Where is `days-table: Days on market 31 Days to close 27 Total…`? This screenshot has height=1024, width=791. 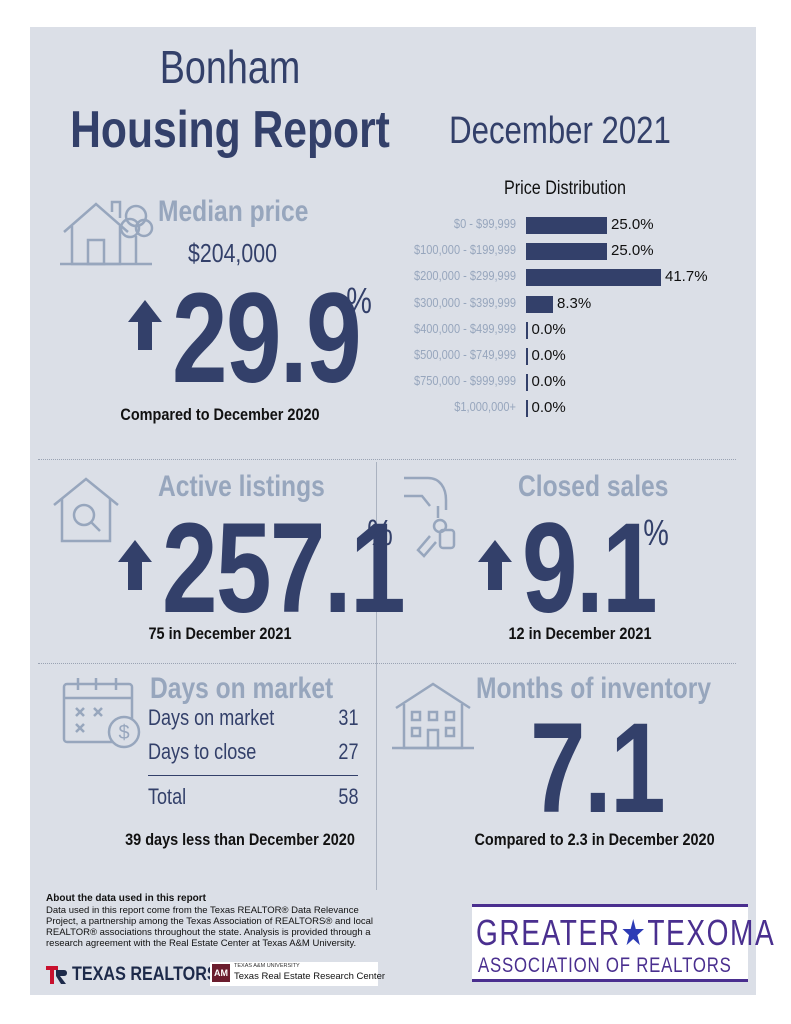
days-table: Days on market 31 Days to close 27 Total… is located at coordinates (253, 761).